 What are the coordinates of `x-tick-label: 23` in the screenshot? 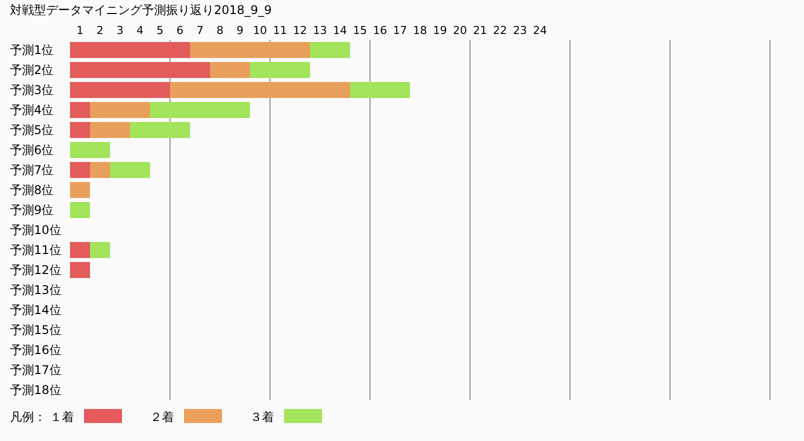 It's located at (520, 30).